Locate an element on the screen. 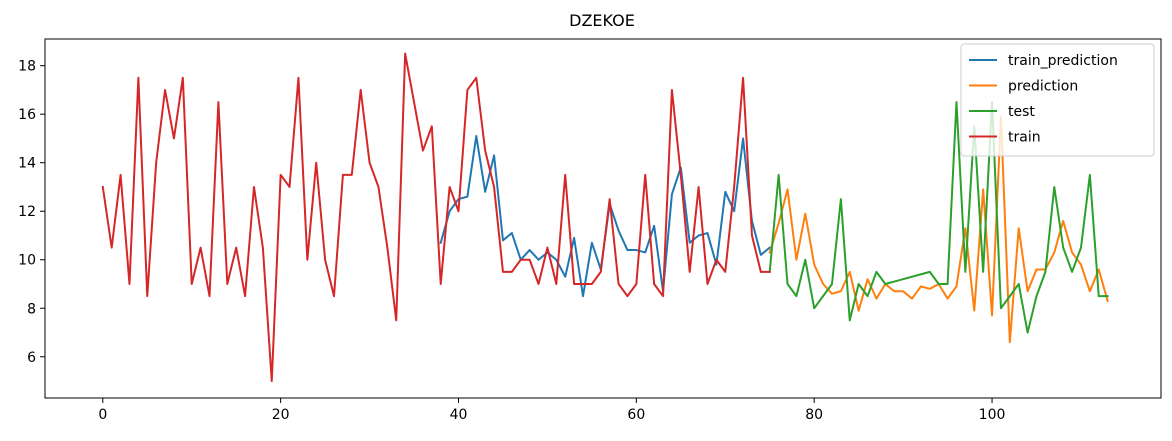 This screenshot has width=1172, height=441. y-tick-label: 18 is located at coordinates (27, 67).